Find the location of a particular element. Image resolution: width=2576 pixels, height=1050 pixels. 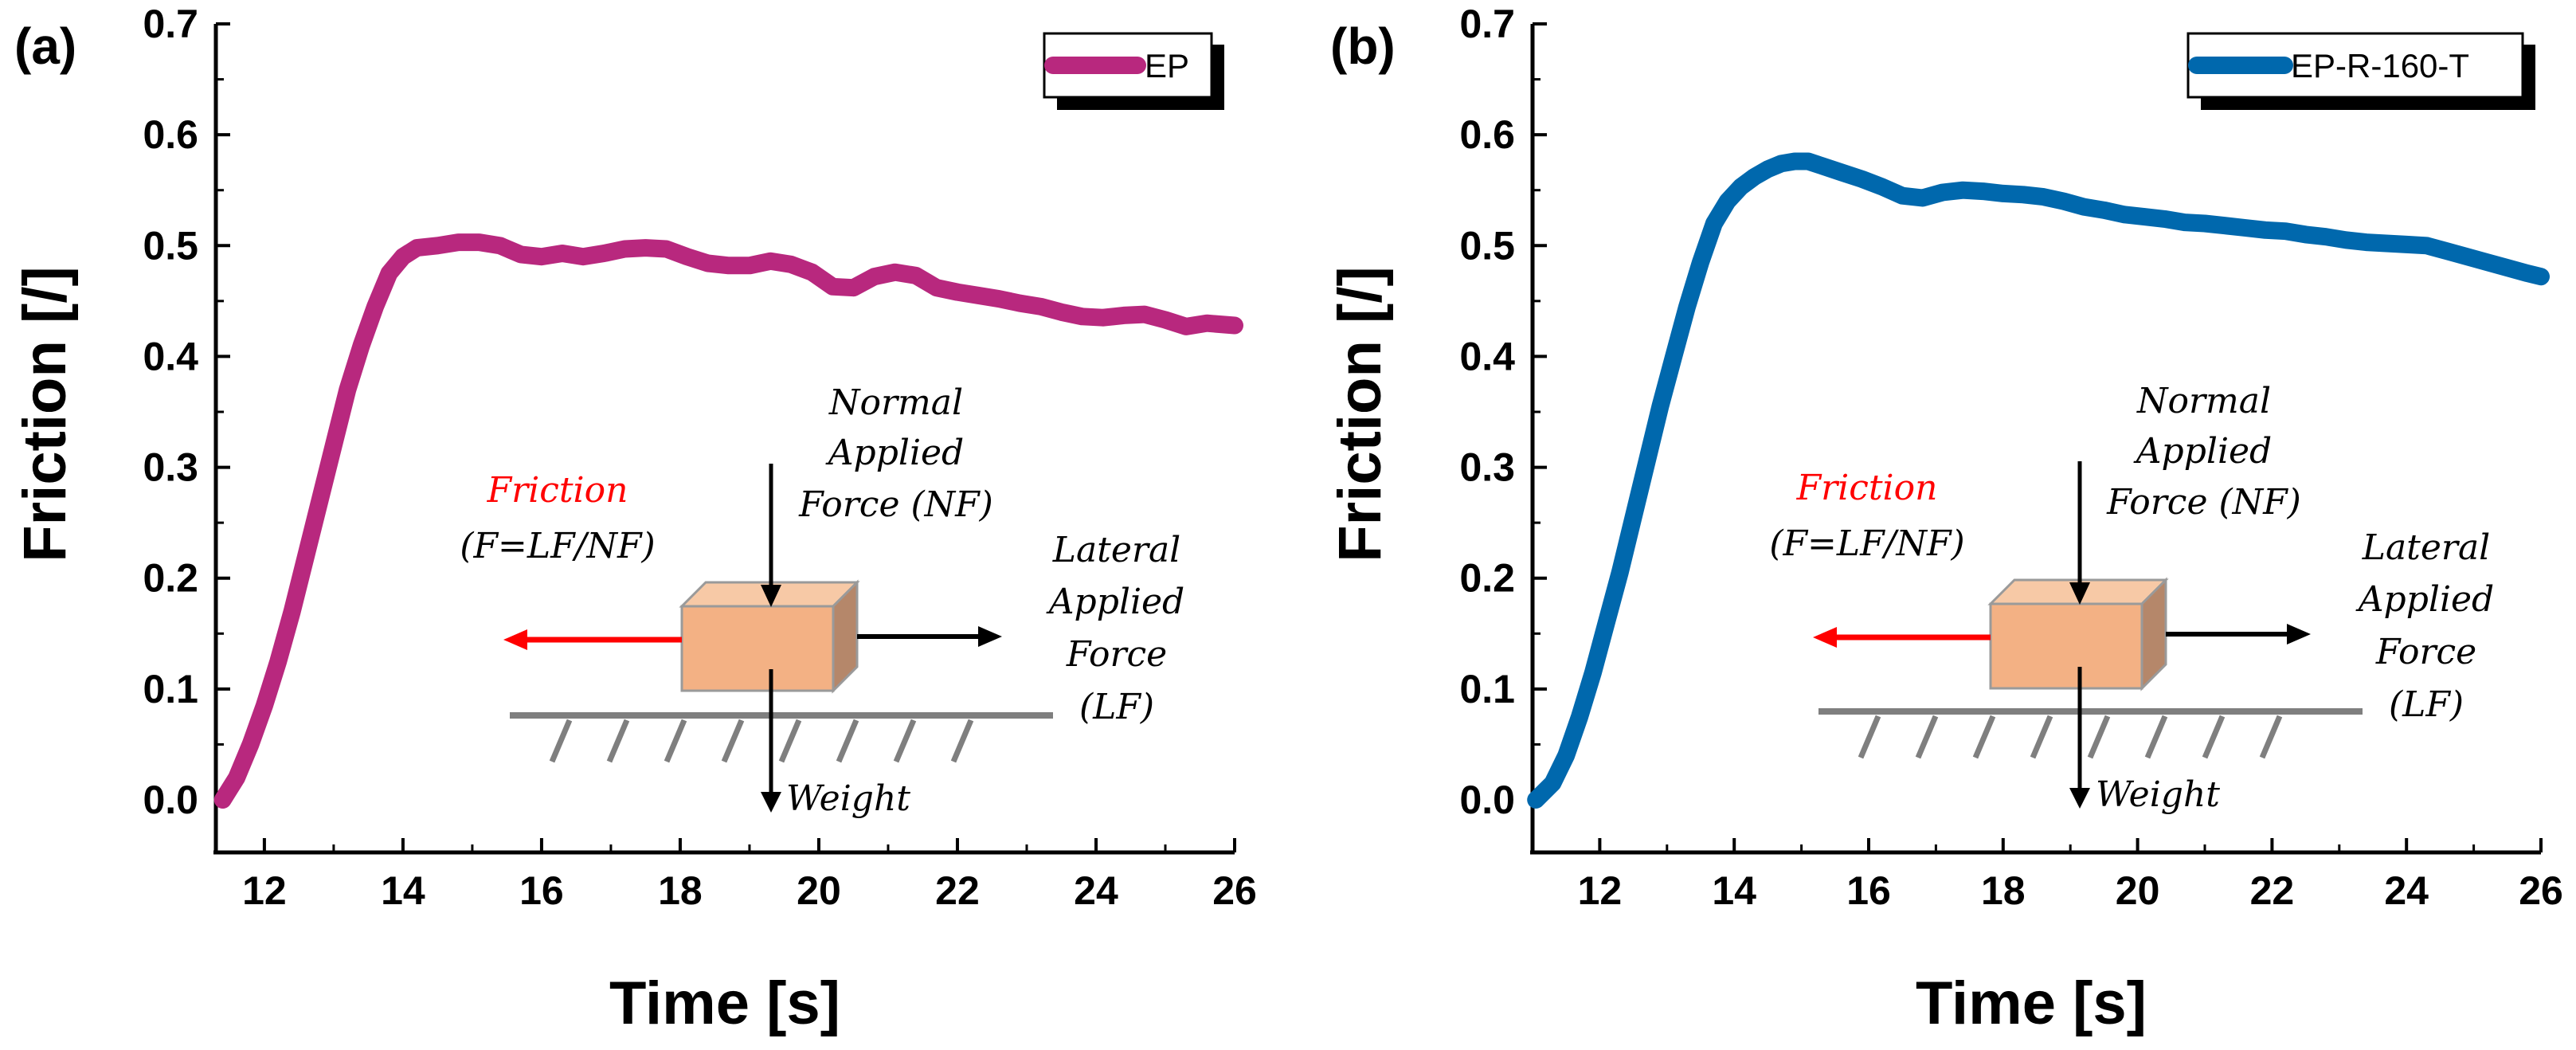

panel-b-friction-line1: Friction is located at coordinates (1867, 488).